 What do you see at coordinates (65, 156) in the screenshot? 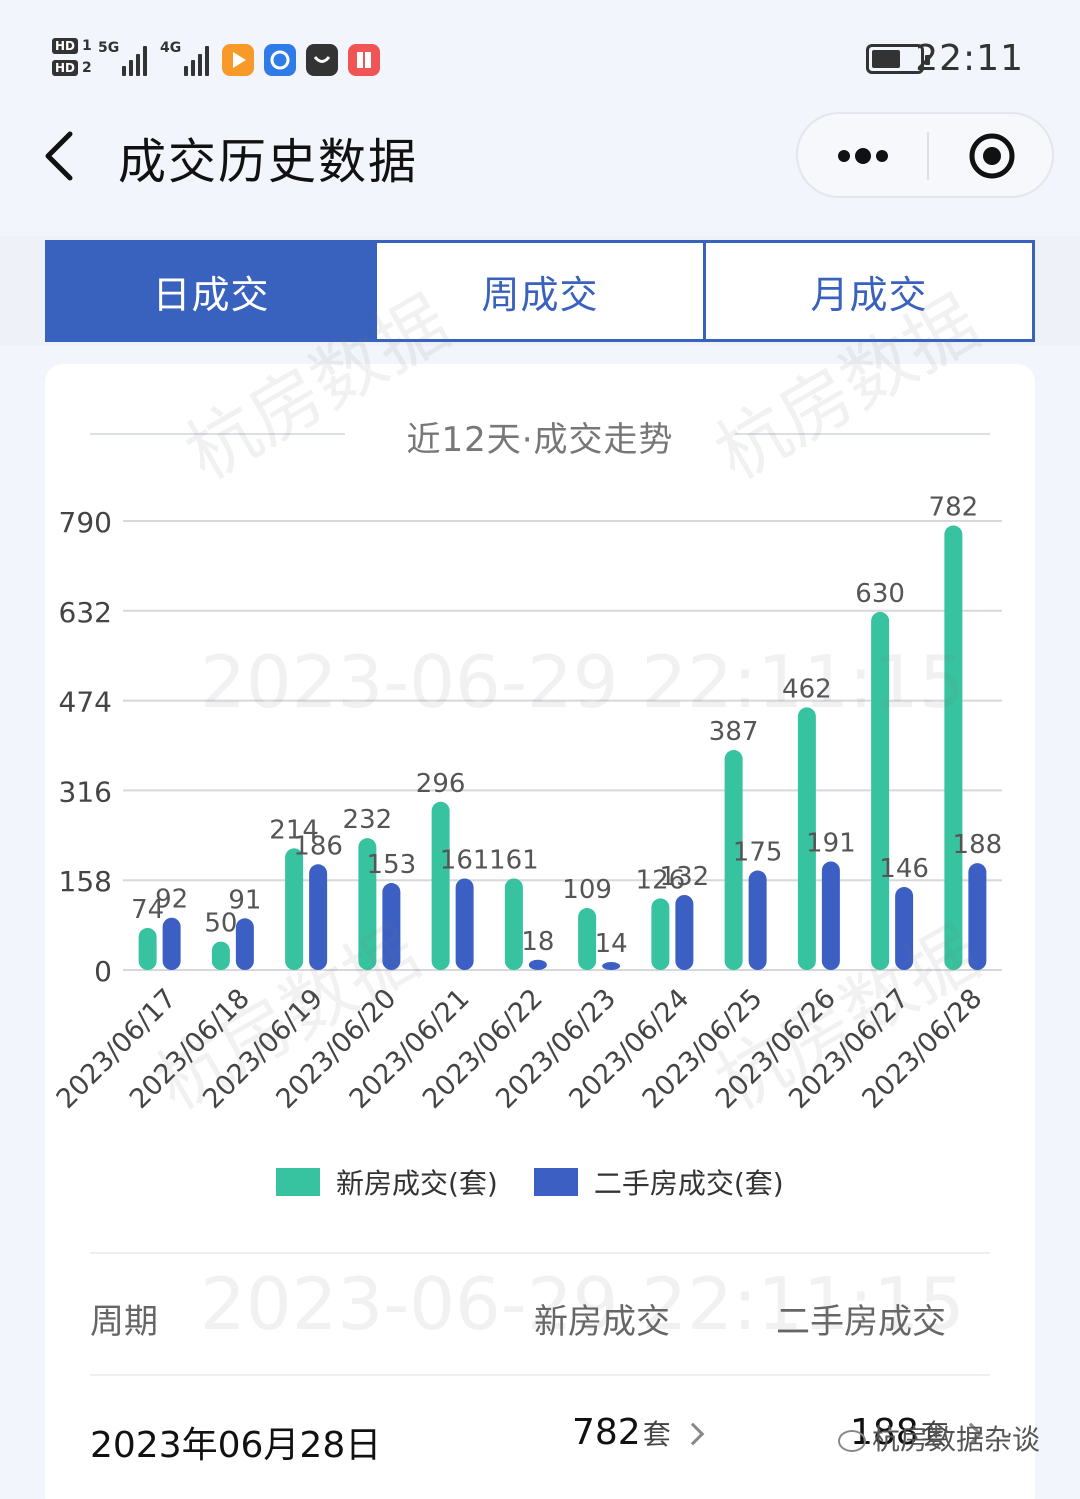
I see `back-icon` at bounding box center [65, 156].